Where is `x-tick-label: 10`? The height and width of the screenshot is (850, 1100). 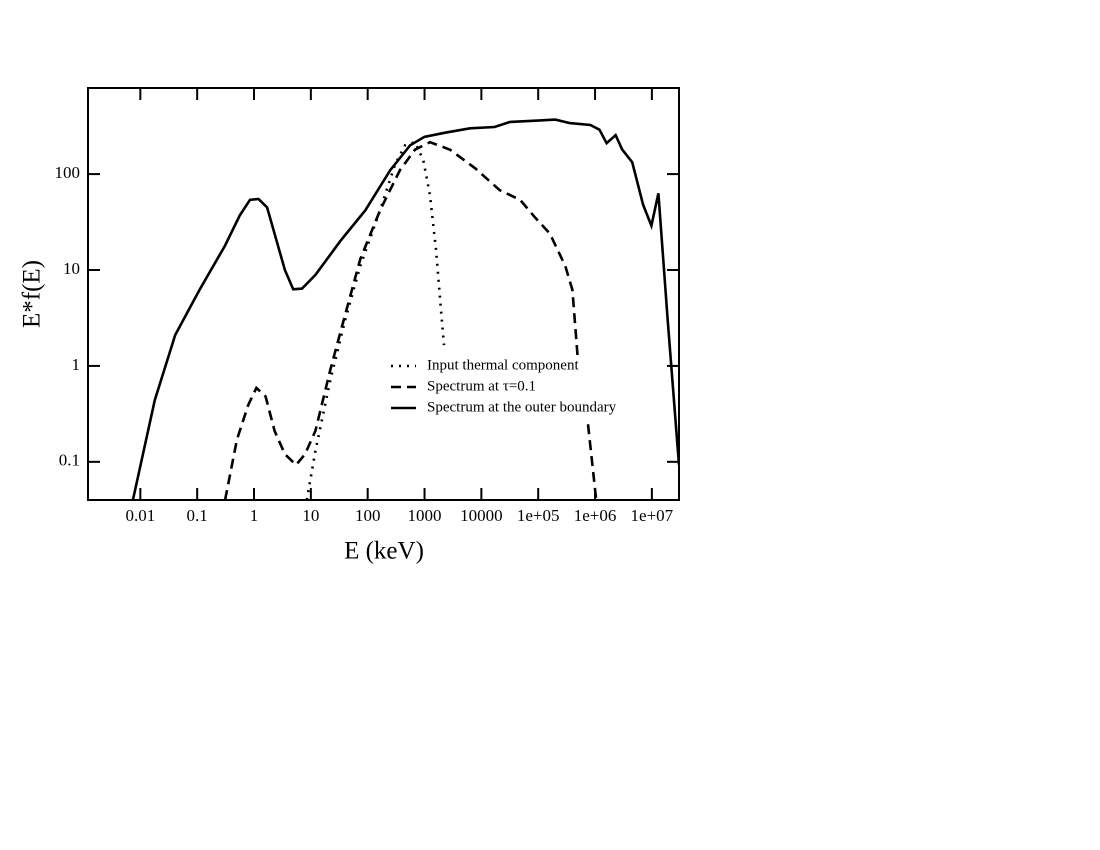 x-tick-label: 10 is located at coordinates (310, 515).